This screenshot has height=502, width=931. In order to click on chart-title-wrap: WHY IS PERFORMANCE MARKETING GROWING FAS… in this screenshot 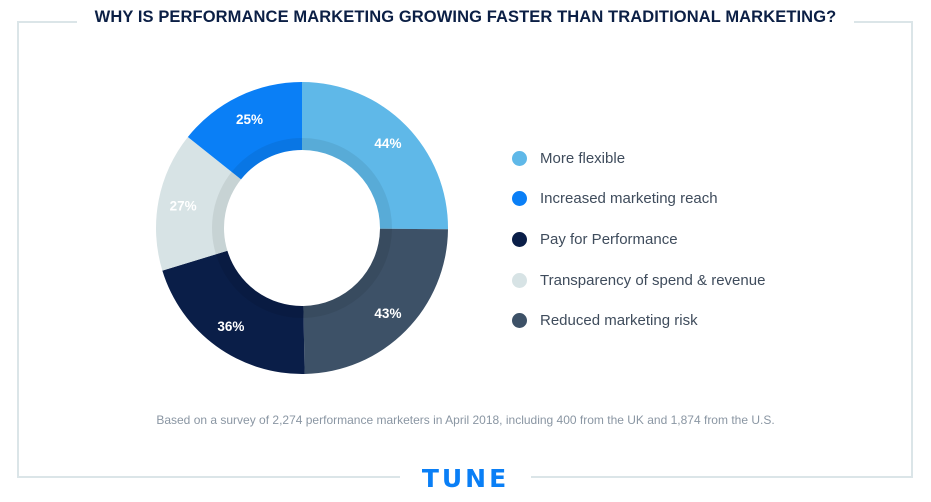, I will do `click(465, 17)`.